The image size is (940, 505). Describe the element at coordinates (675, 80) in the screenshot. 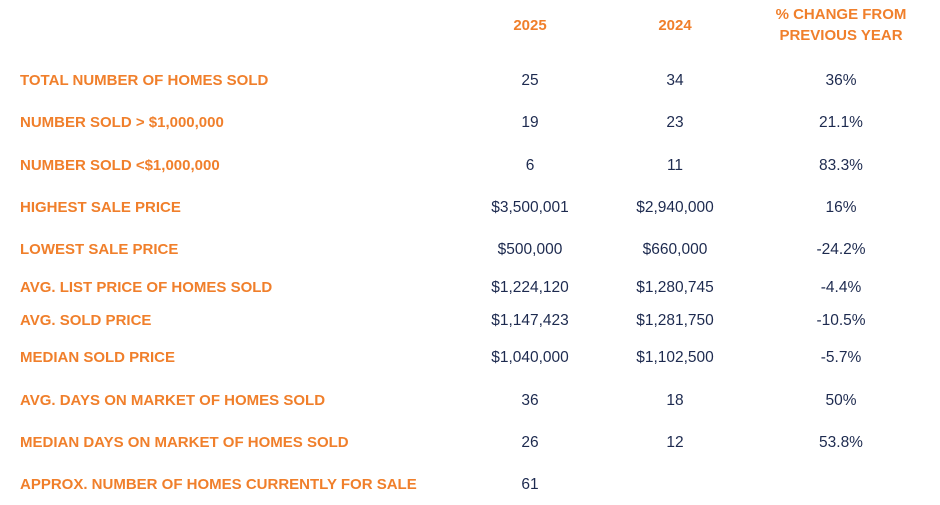

I see `cell-2024: 34` at that location.